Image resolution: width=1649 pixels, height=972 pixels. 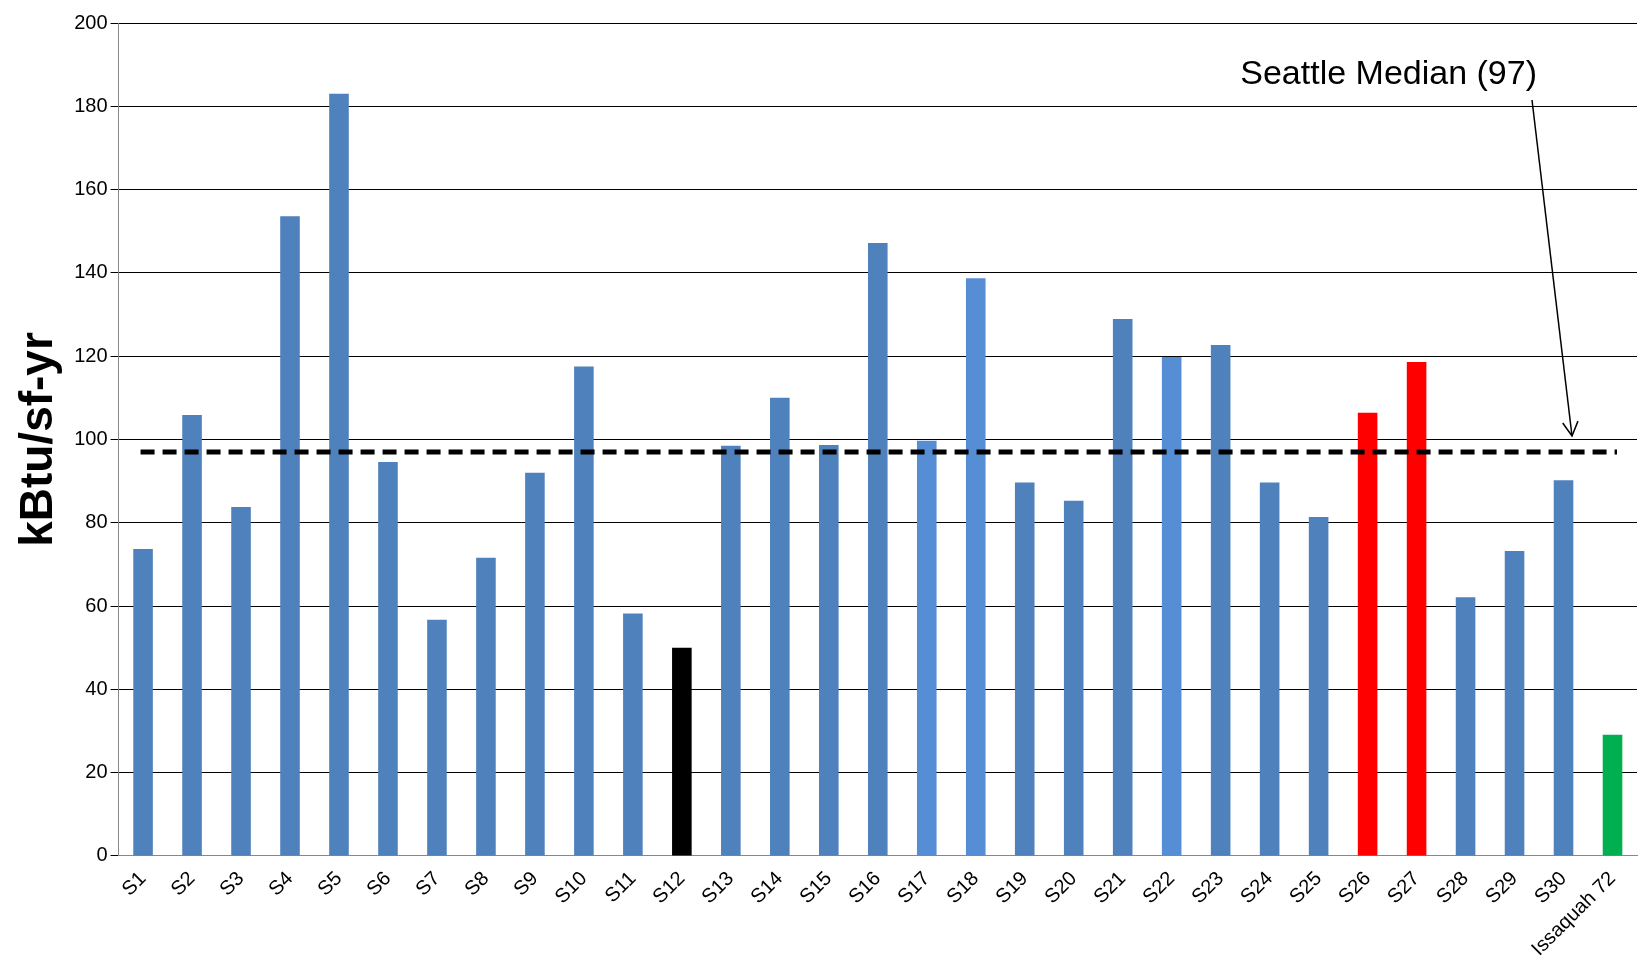 I want to click on y-tick-label: 60, so click(x=96, y=604).